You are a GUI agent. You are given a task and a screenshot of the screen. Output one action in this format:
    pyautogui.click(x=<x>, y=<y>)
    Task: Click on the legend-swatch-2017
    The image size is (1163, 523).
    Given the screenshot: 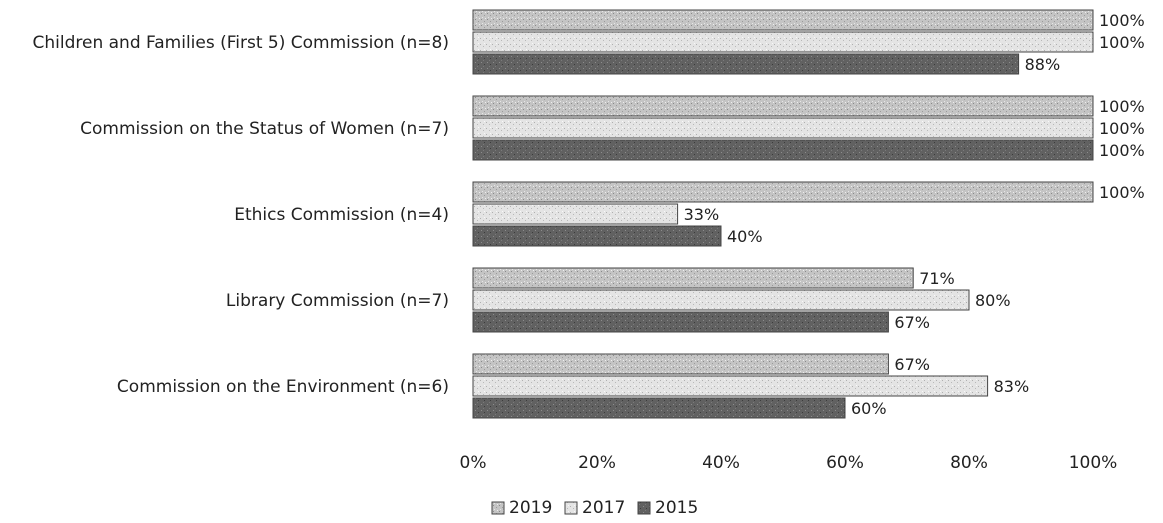 What is the action you would take?
    pyautogui.click(x=571, y=508)
    